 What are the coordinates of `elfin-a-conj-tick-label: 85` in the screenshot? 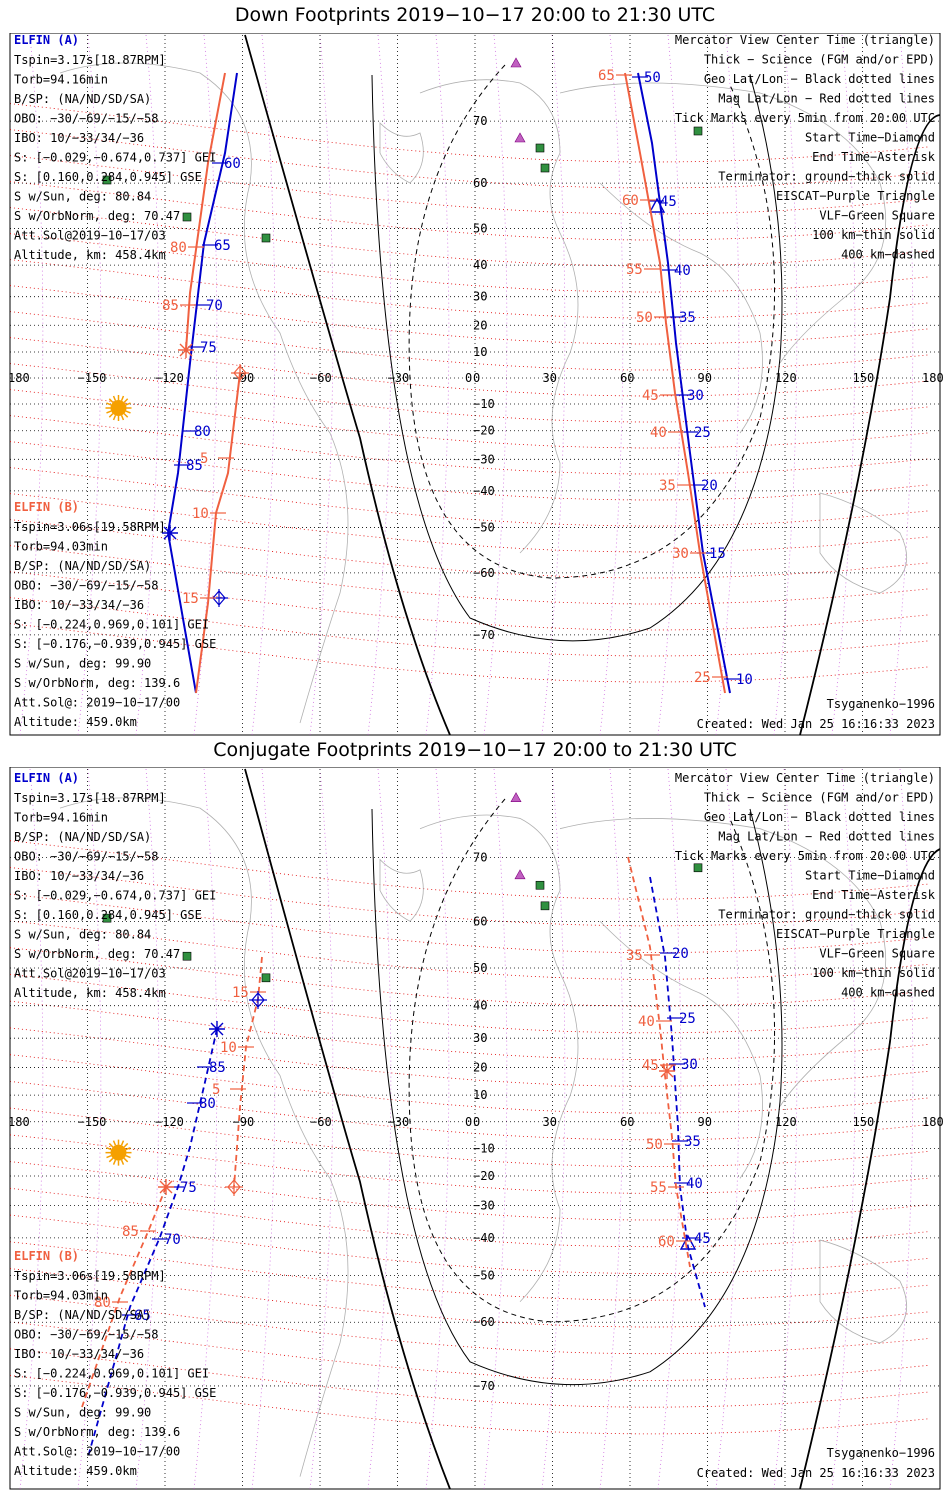 It's located at (217, 1068).